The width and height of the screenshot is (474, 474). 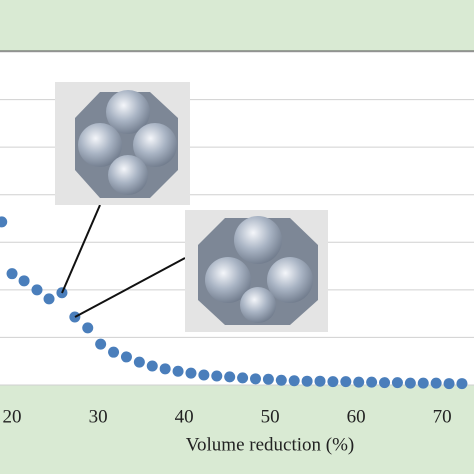 What do you see at coordinates (270, 416) in the screenshot?
I see `x-tick-label: 50` at bounding box center [270, 416].